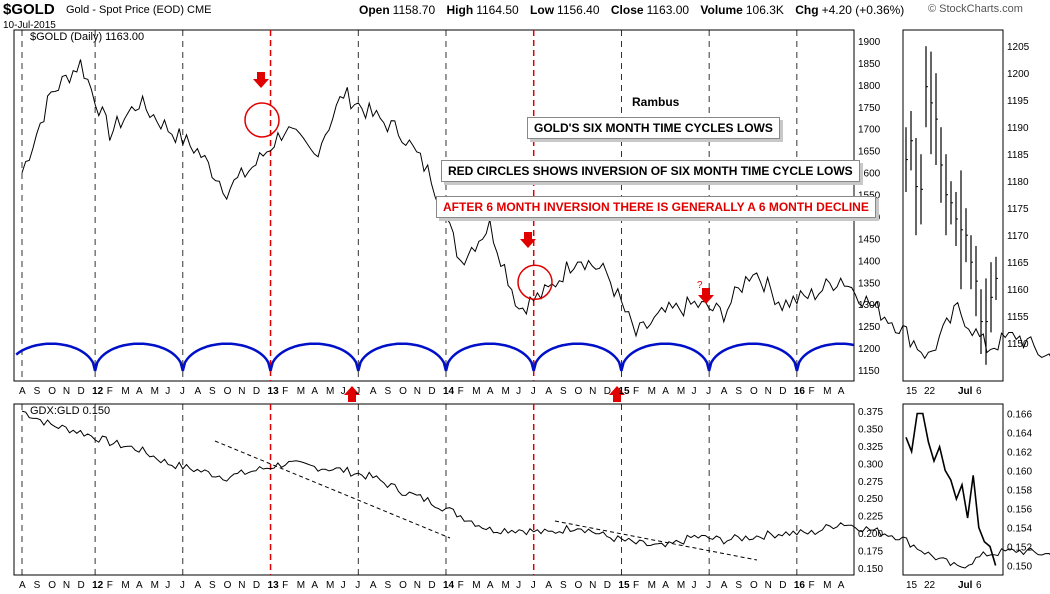  Describe the element at coordinates (374, 10) in the screenshot. I see `open-label: Open` at that location.